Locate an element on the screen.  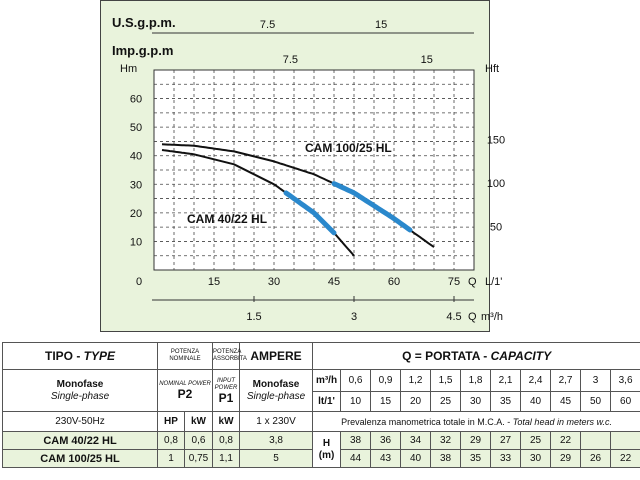
lt-value: 45 is located at coordinates (566, 401).